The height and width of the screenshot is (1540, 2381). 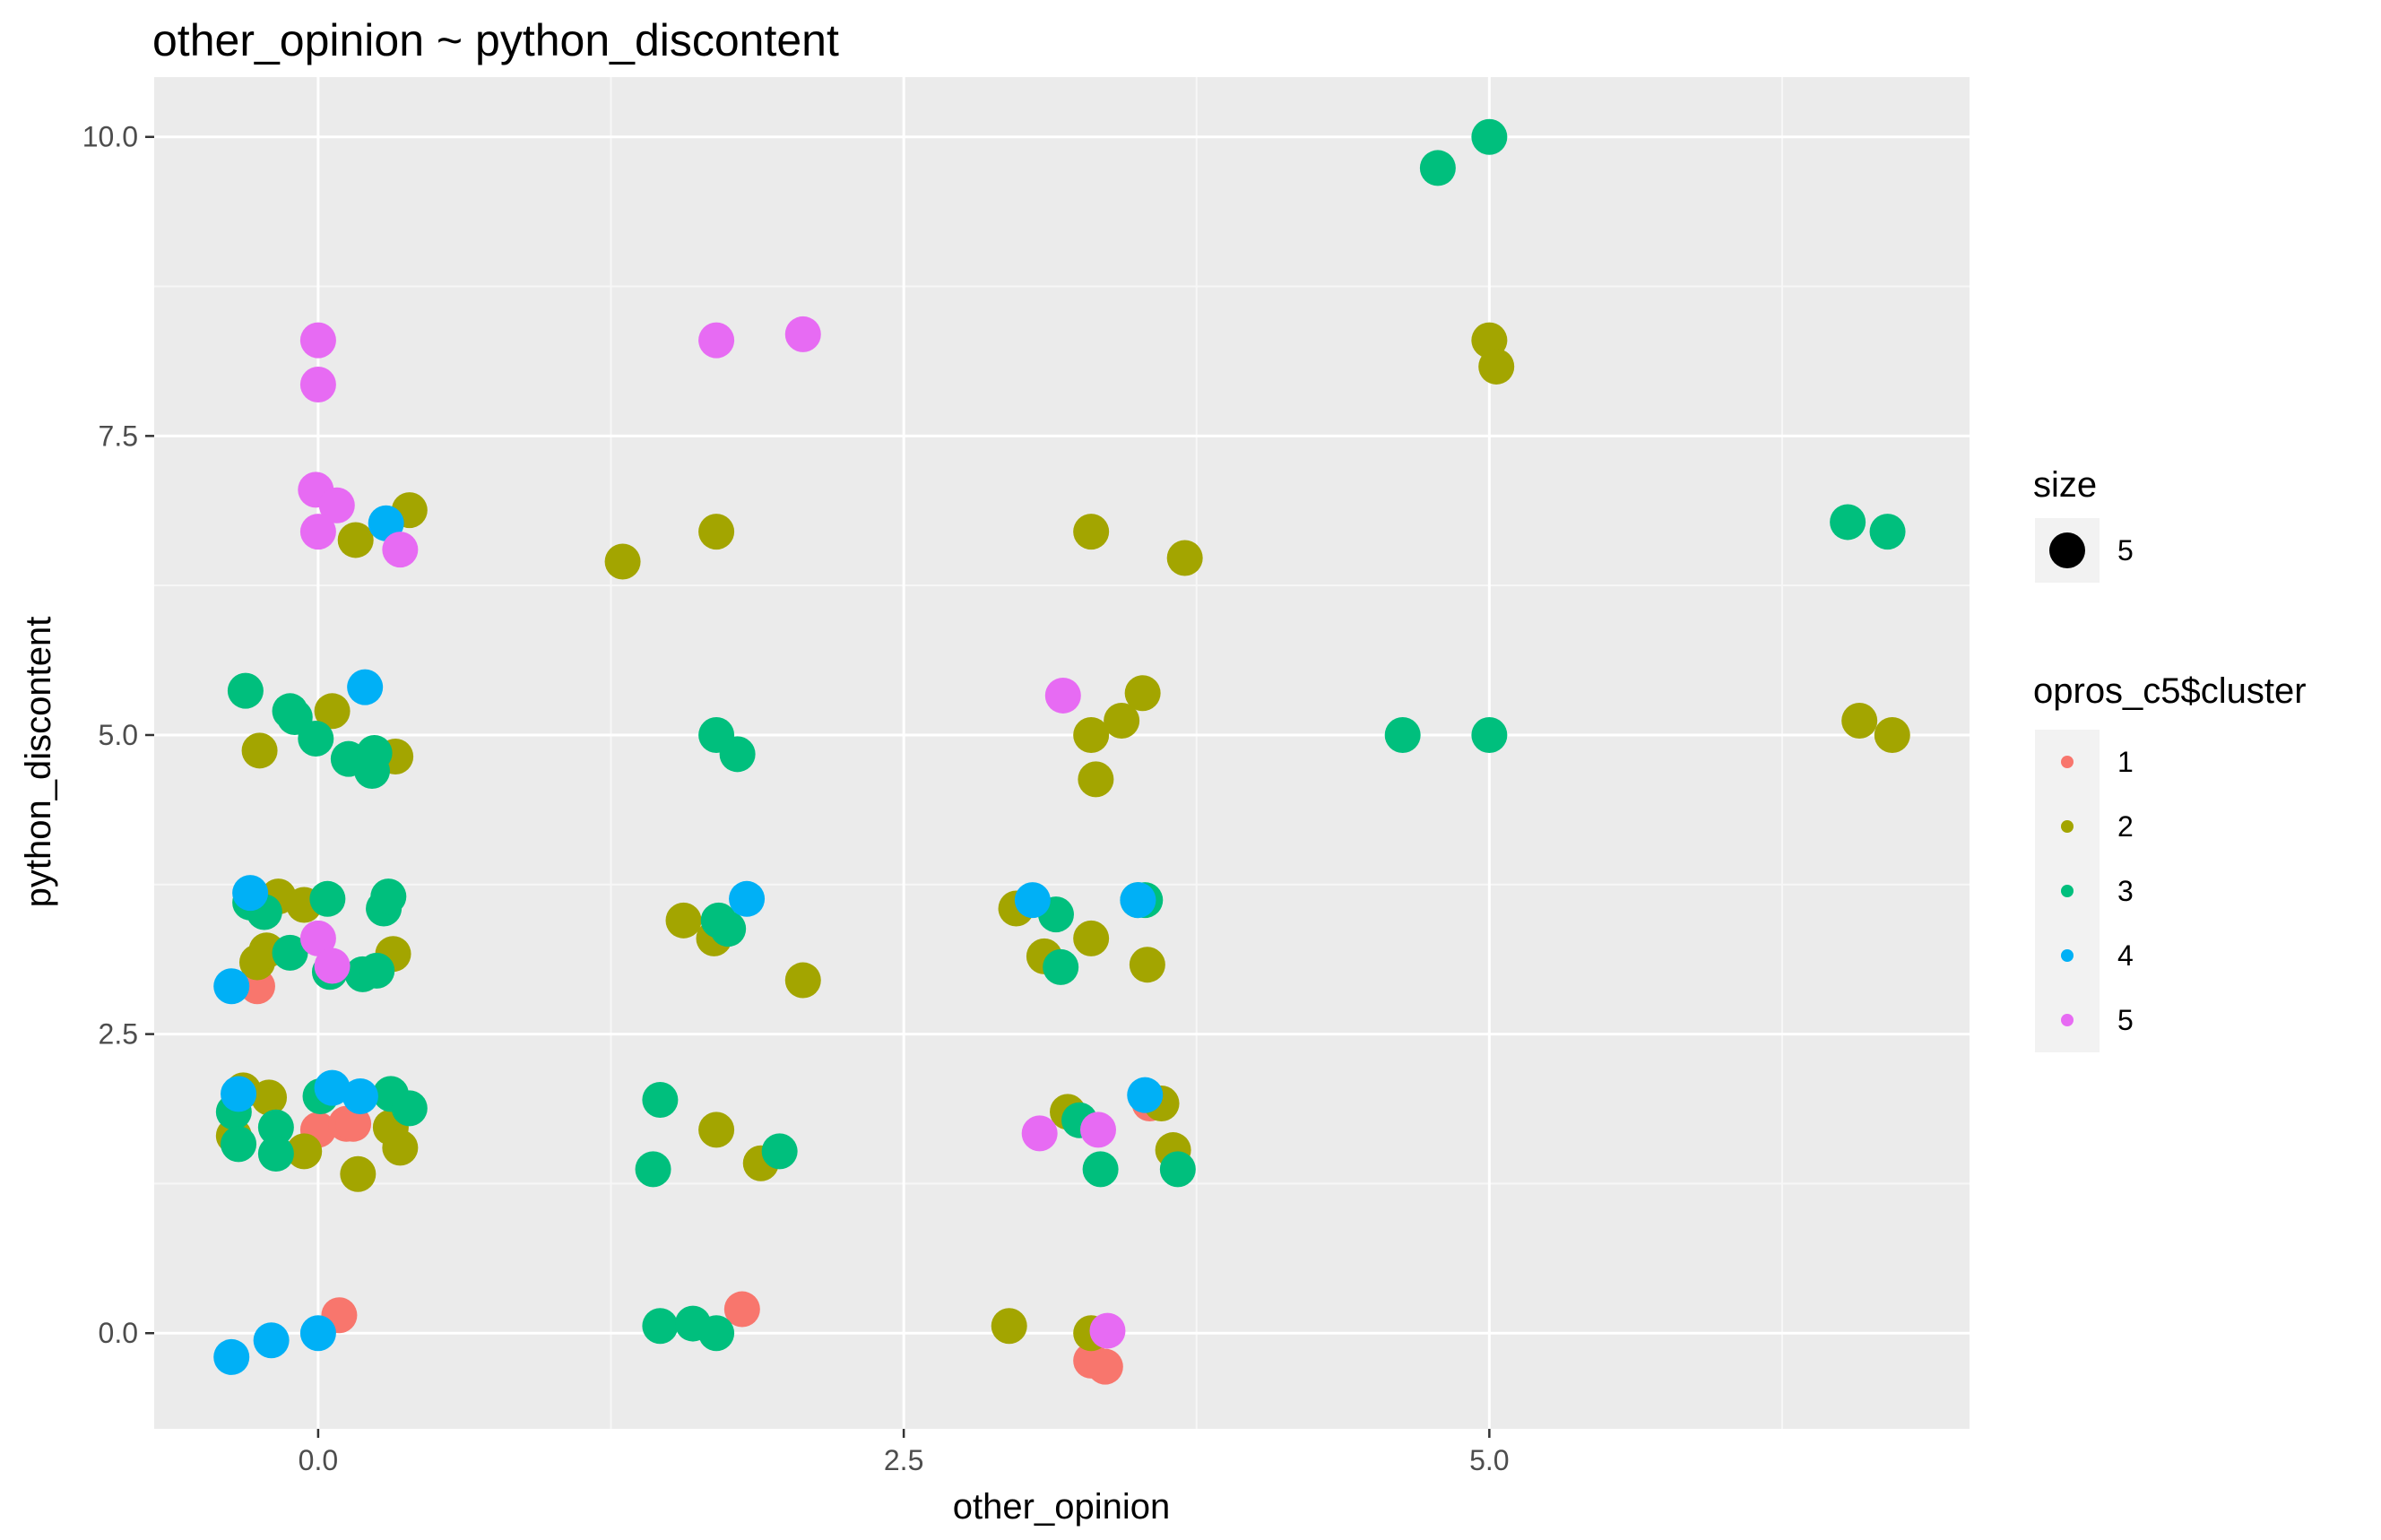 I want to click on cluster-legend-label-3: 3, so click(x=2125, y=891).